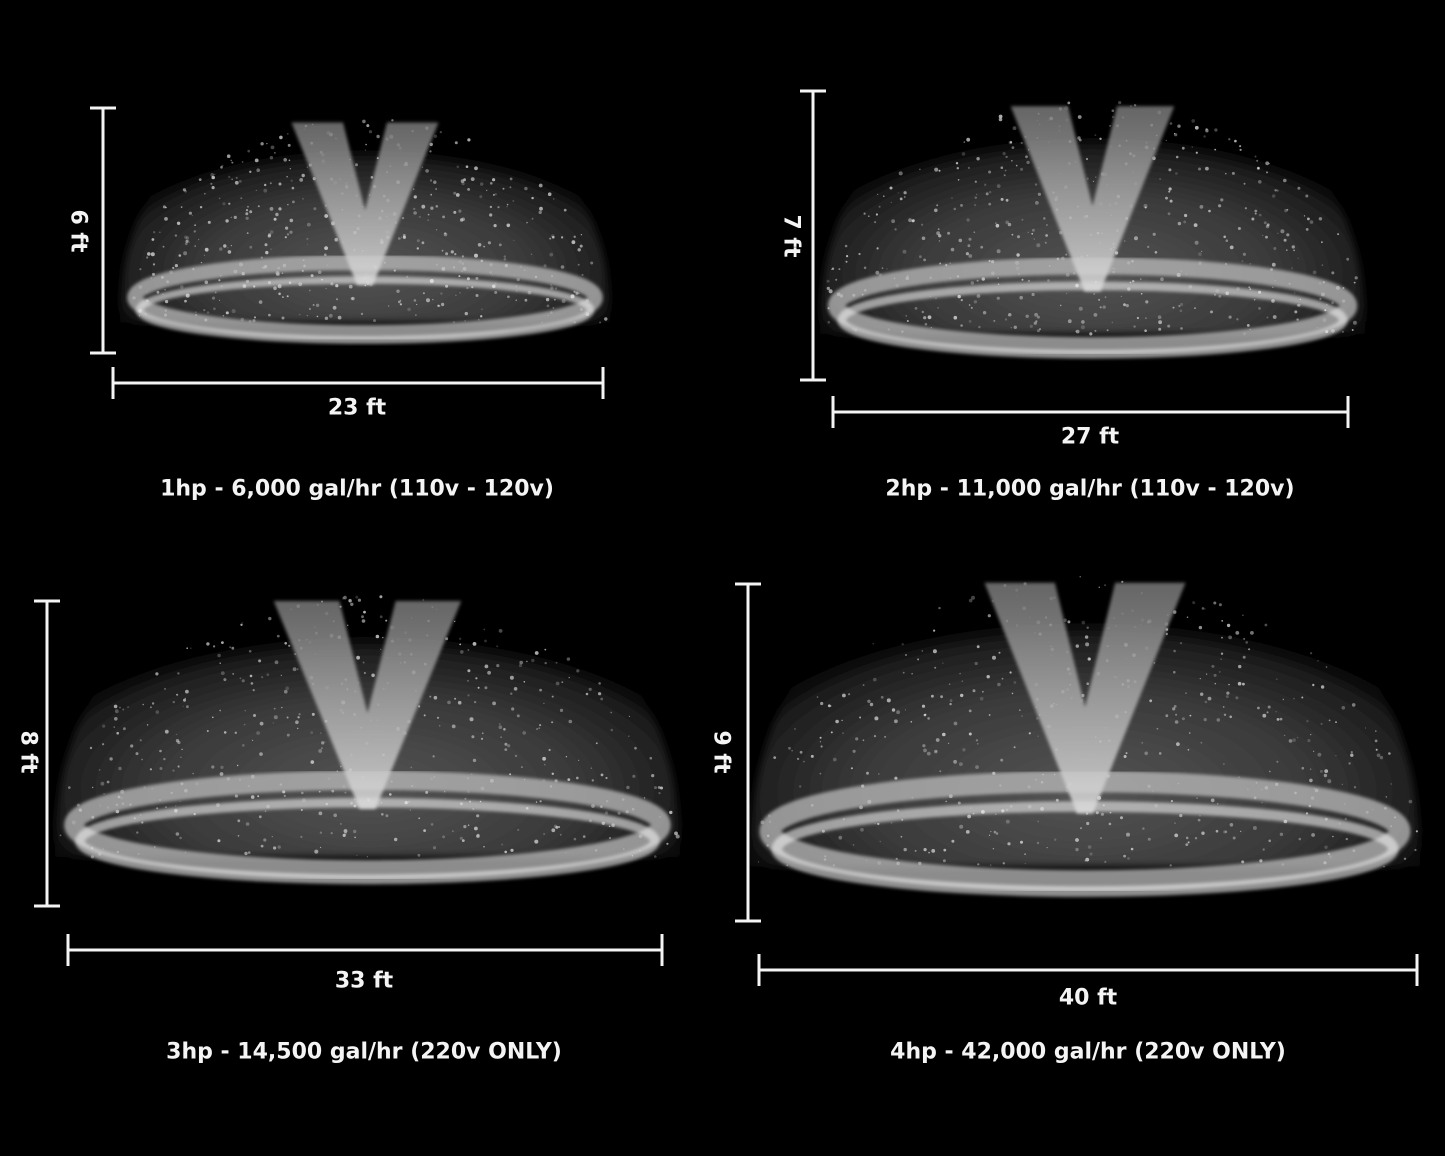 The height and width of the screenshot is (1156, 1445). What do you see at coordinates (364, 1052) in the screenshot?
I see `model-caption: 3hp - 14,500 gal/hr (220v ONLY)` at bounding box center [364, 1052].